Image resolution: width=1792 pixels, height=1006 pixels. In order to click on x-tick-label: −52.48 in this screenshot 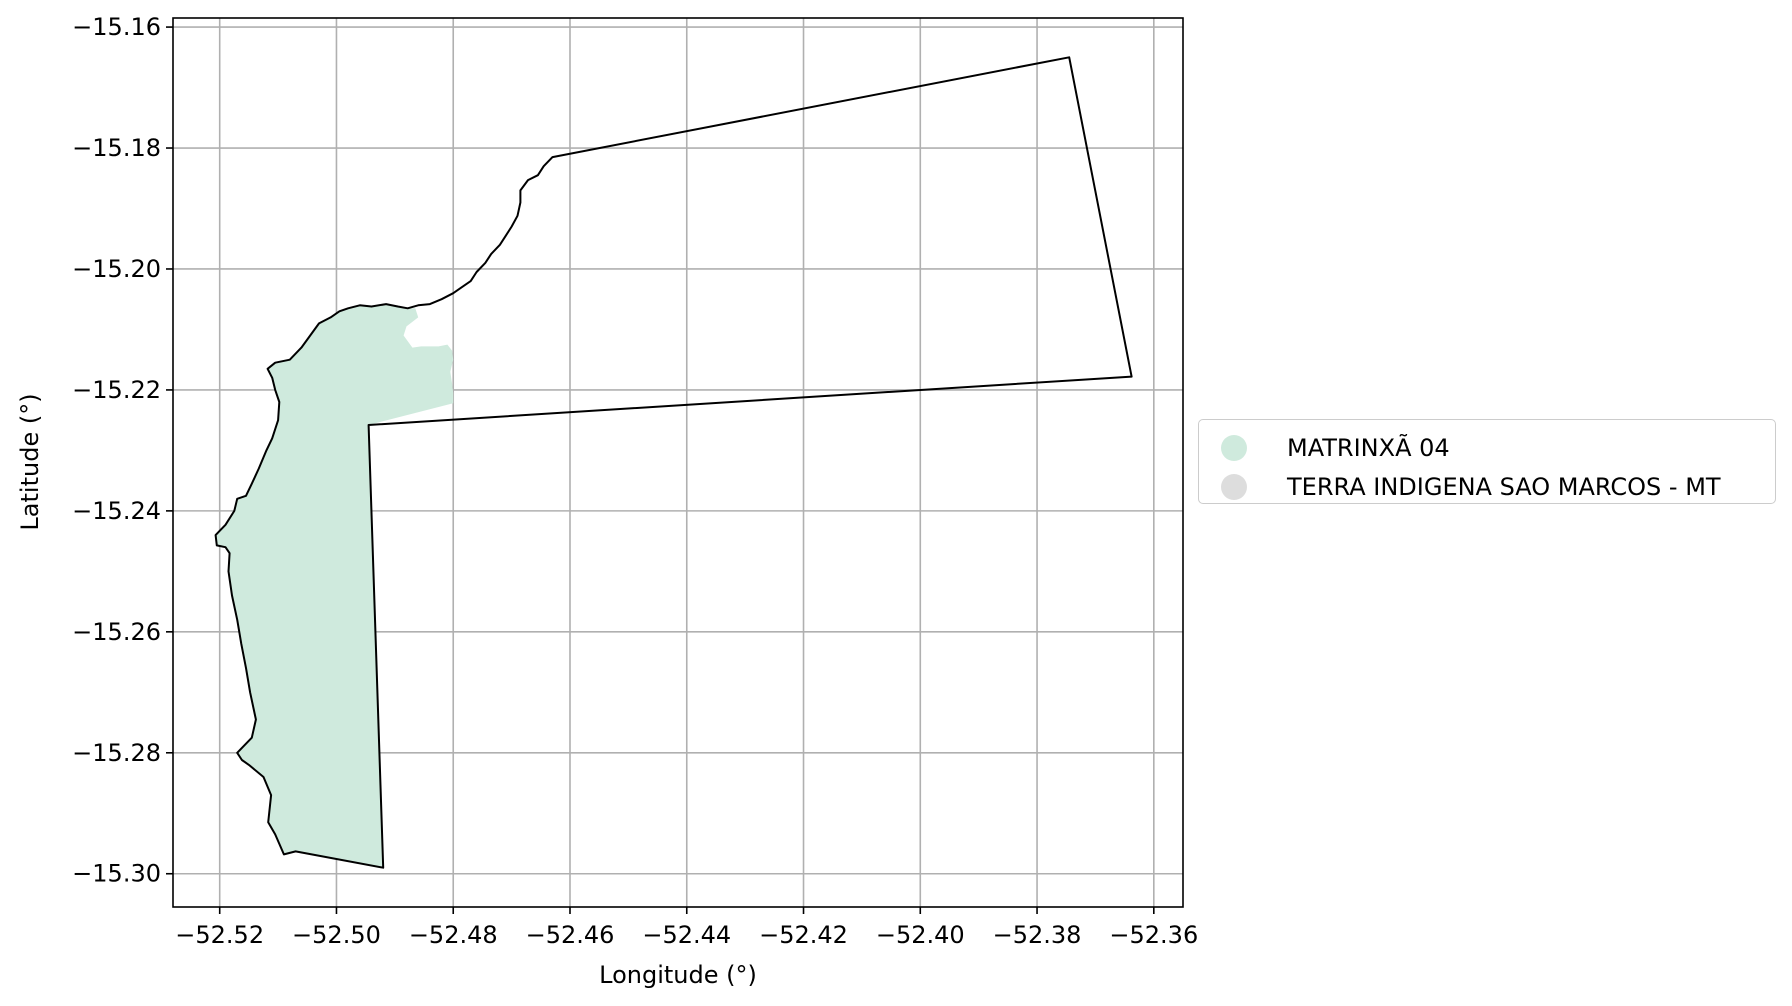, I will do `click(453, 935)`.